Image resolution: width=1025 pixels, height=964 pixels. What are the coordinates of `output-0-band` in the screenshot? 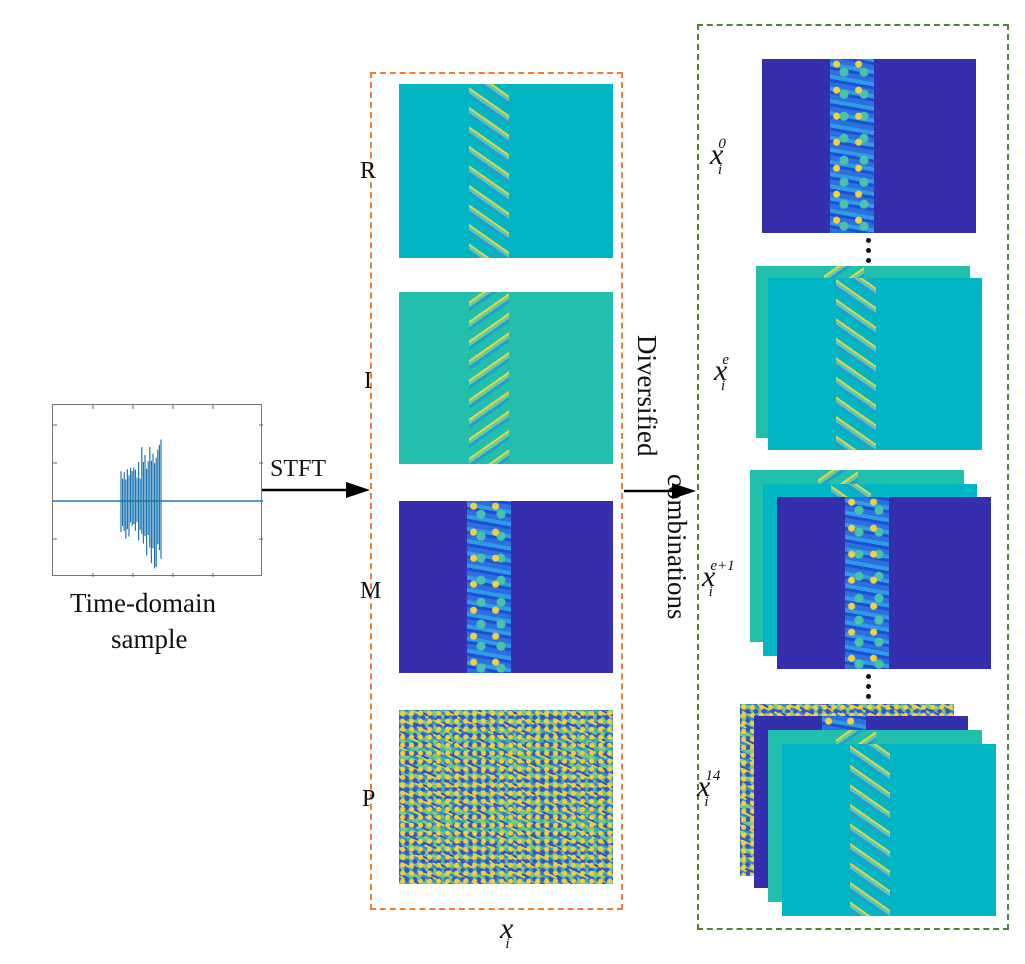 It's located at (852, 146).